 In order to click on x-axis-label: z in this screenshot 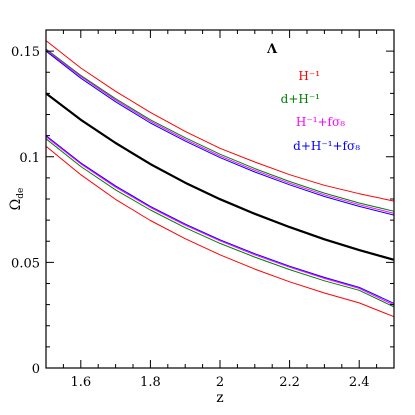, I will do `click(219, 398)`.